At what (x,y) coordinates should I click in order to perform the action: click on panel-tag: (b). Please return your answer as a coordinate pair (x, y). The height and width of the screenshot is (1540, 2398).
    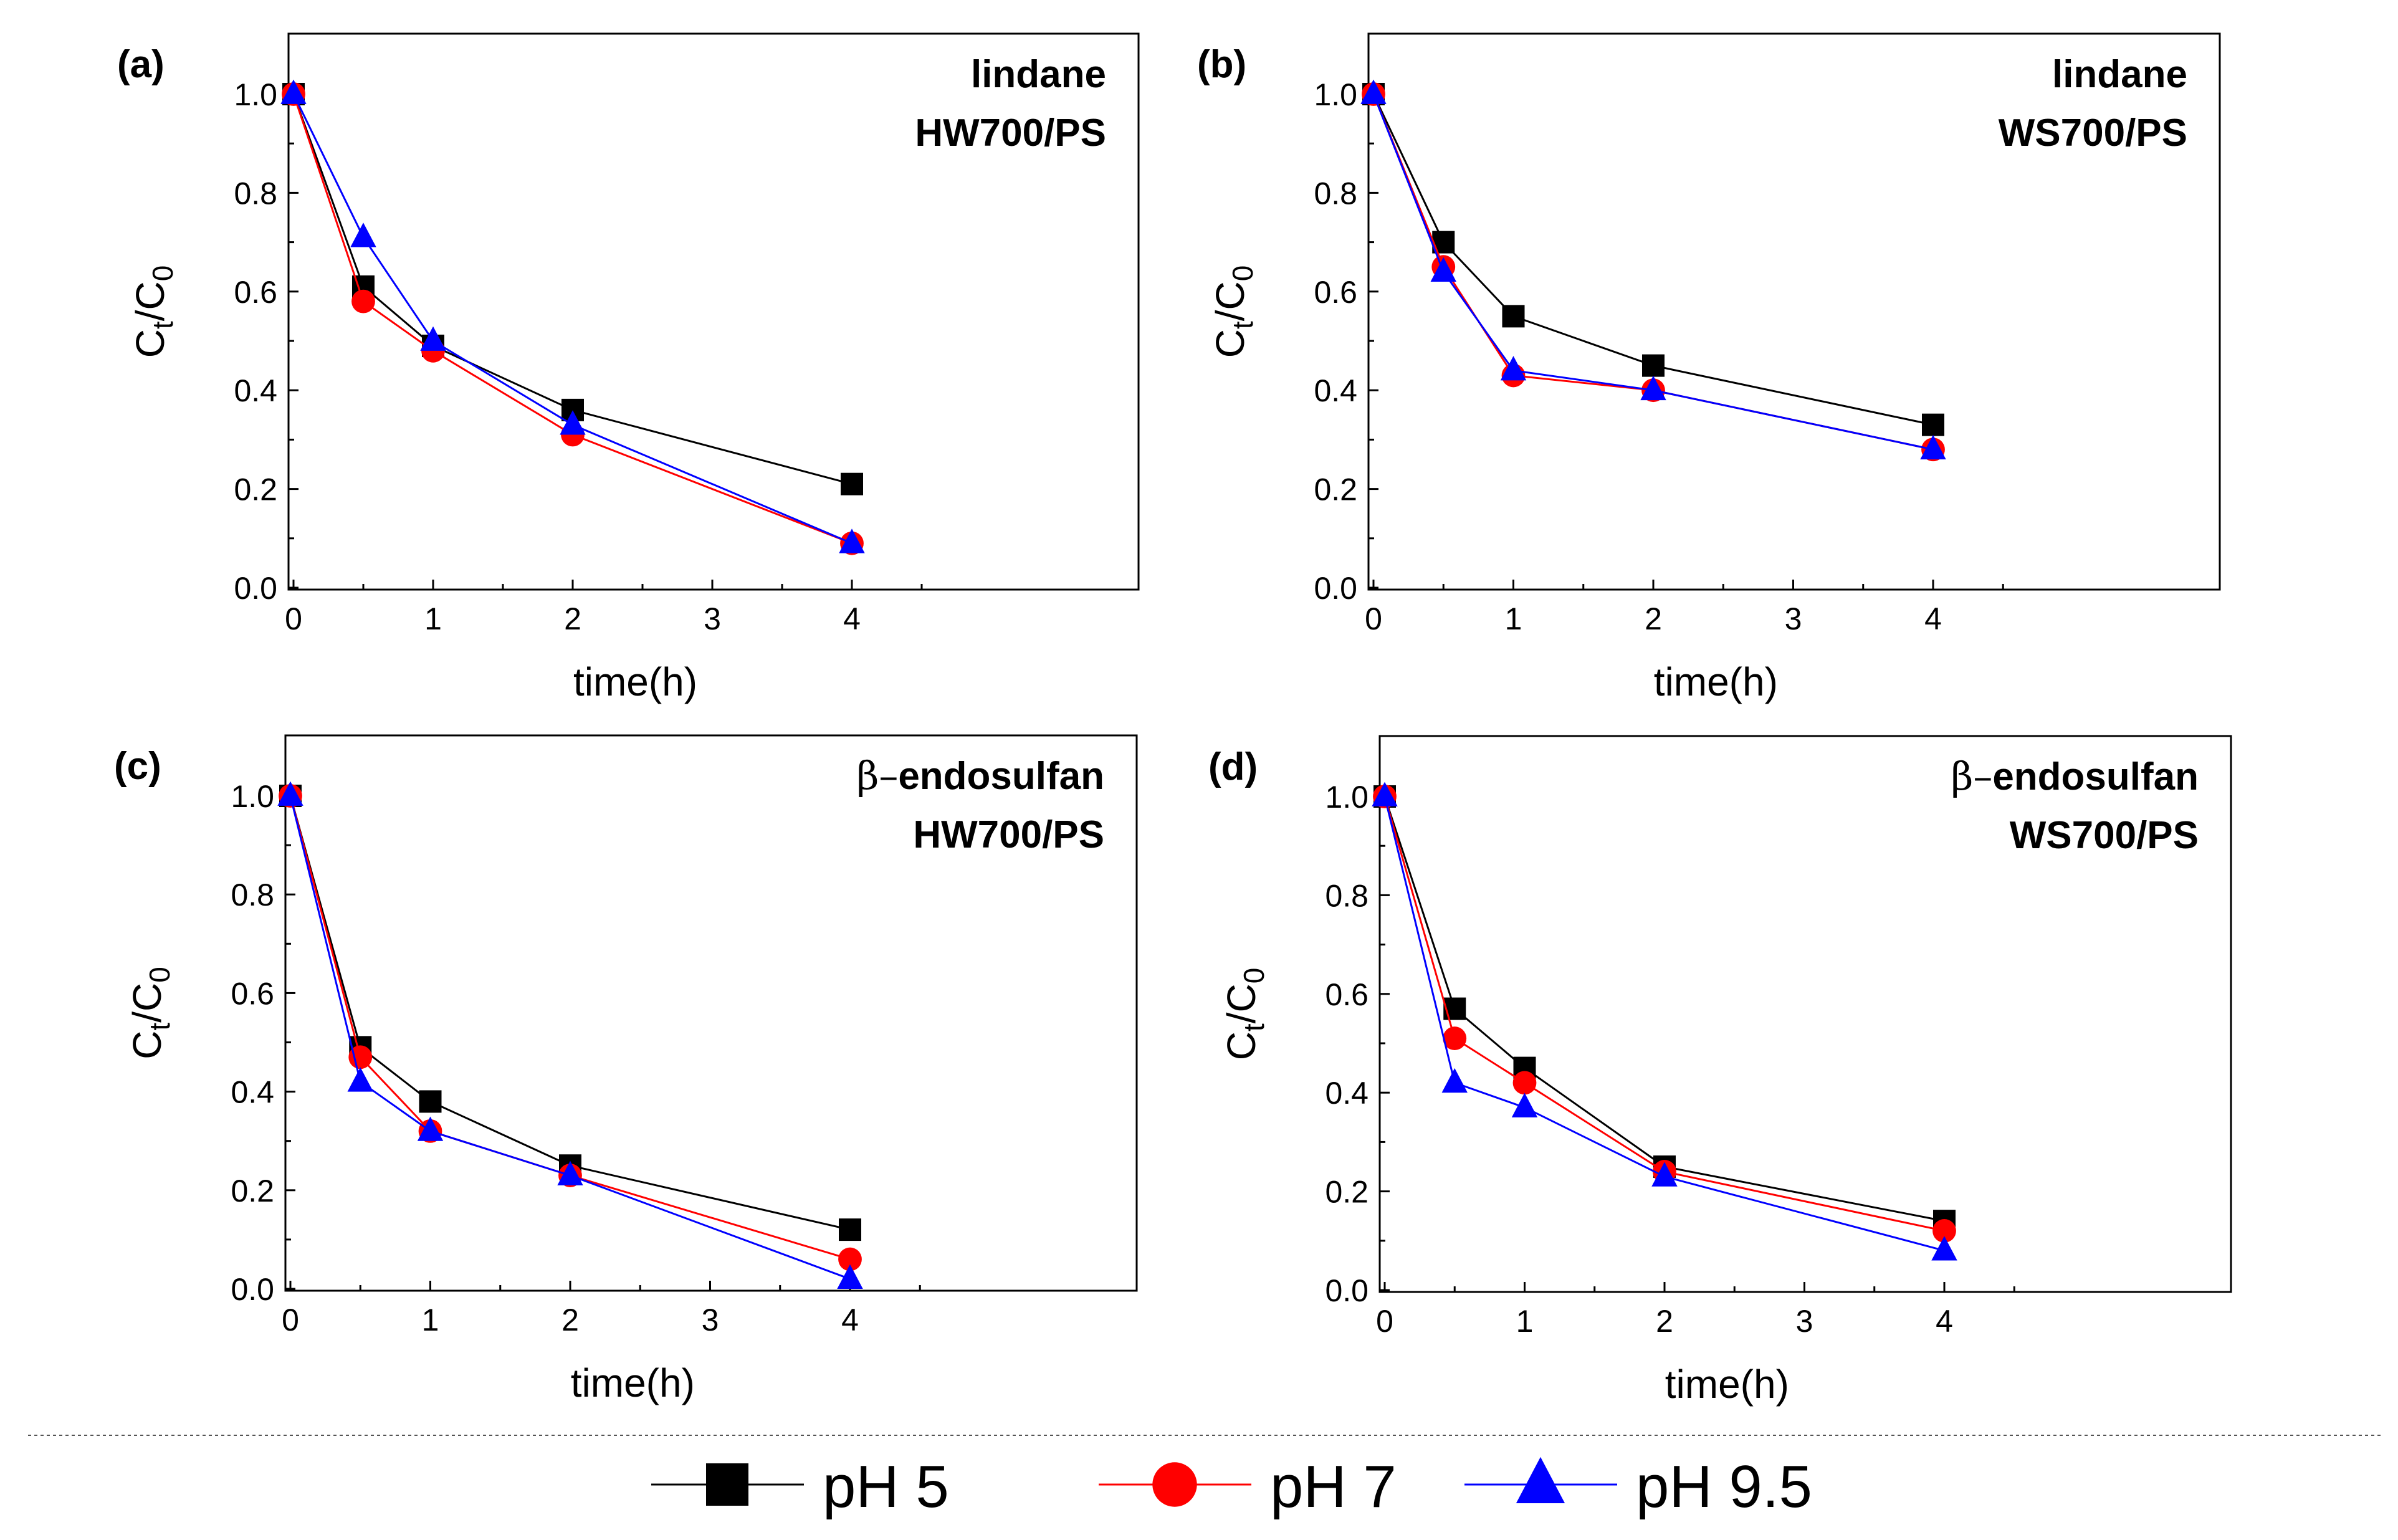
    Looking at the image, I should click on (1221, 64).